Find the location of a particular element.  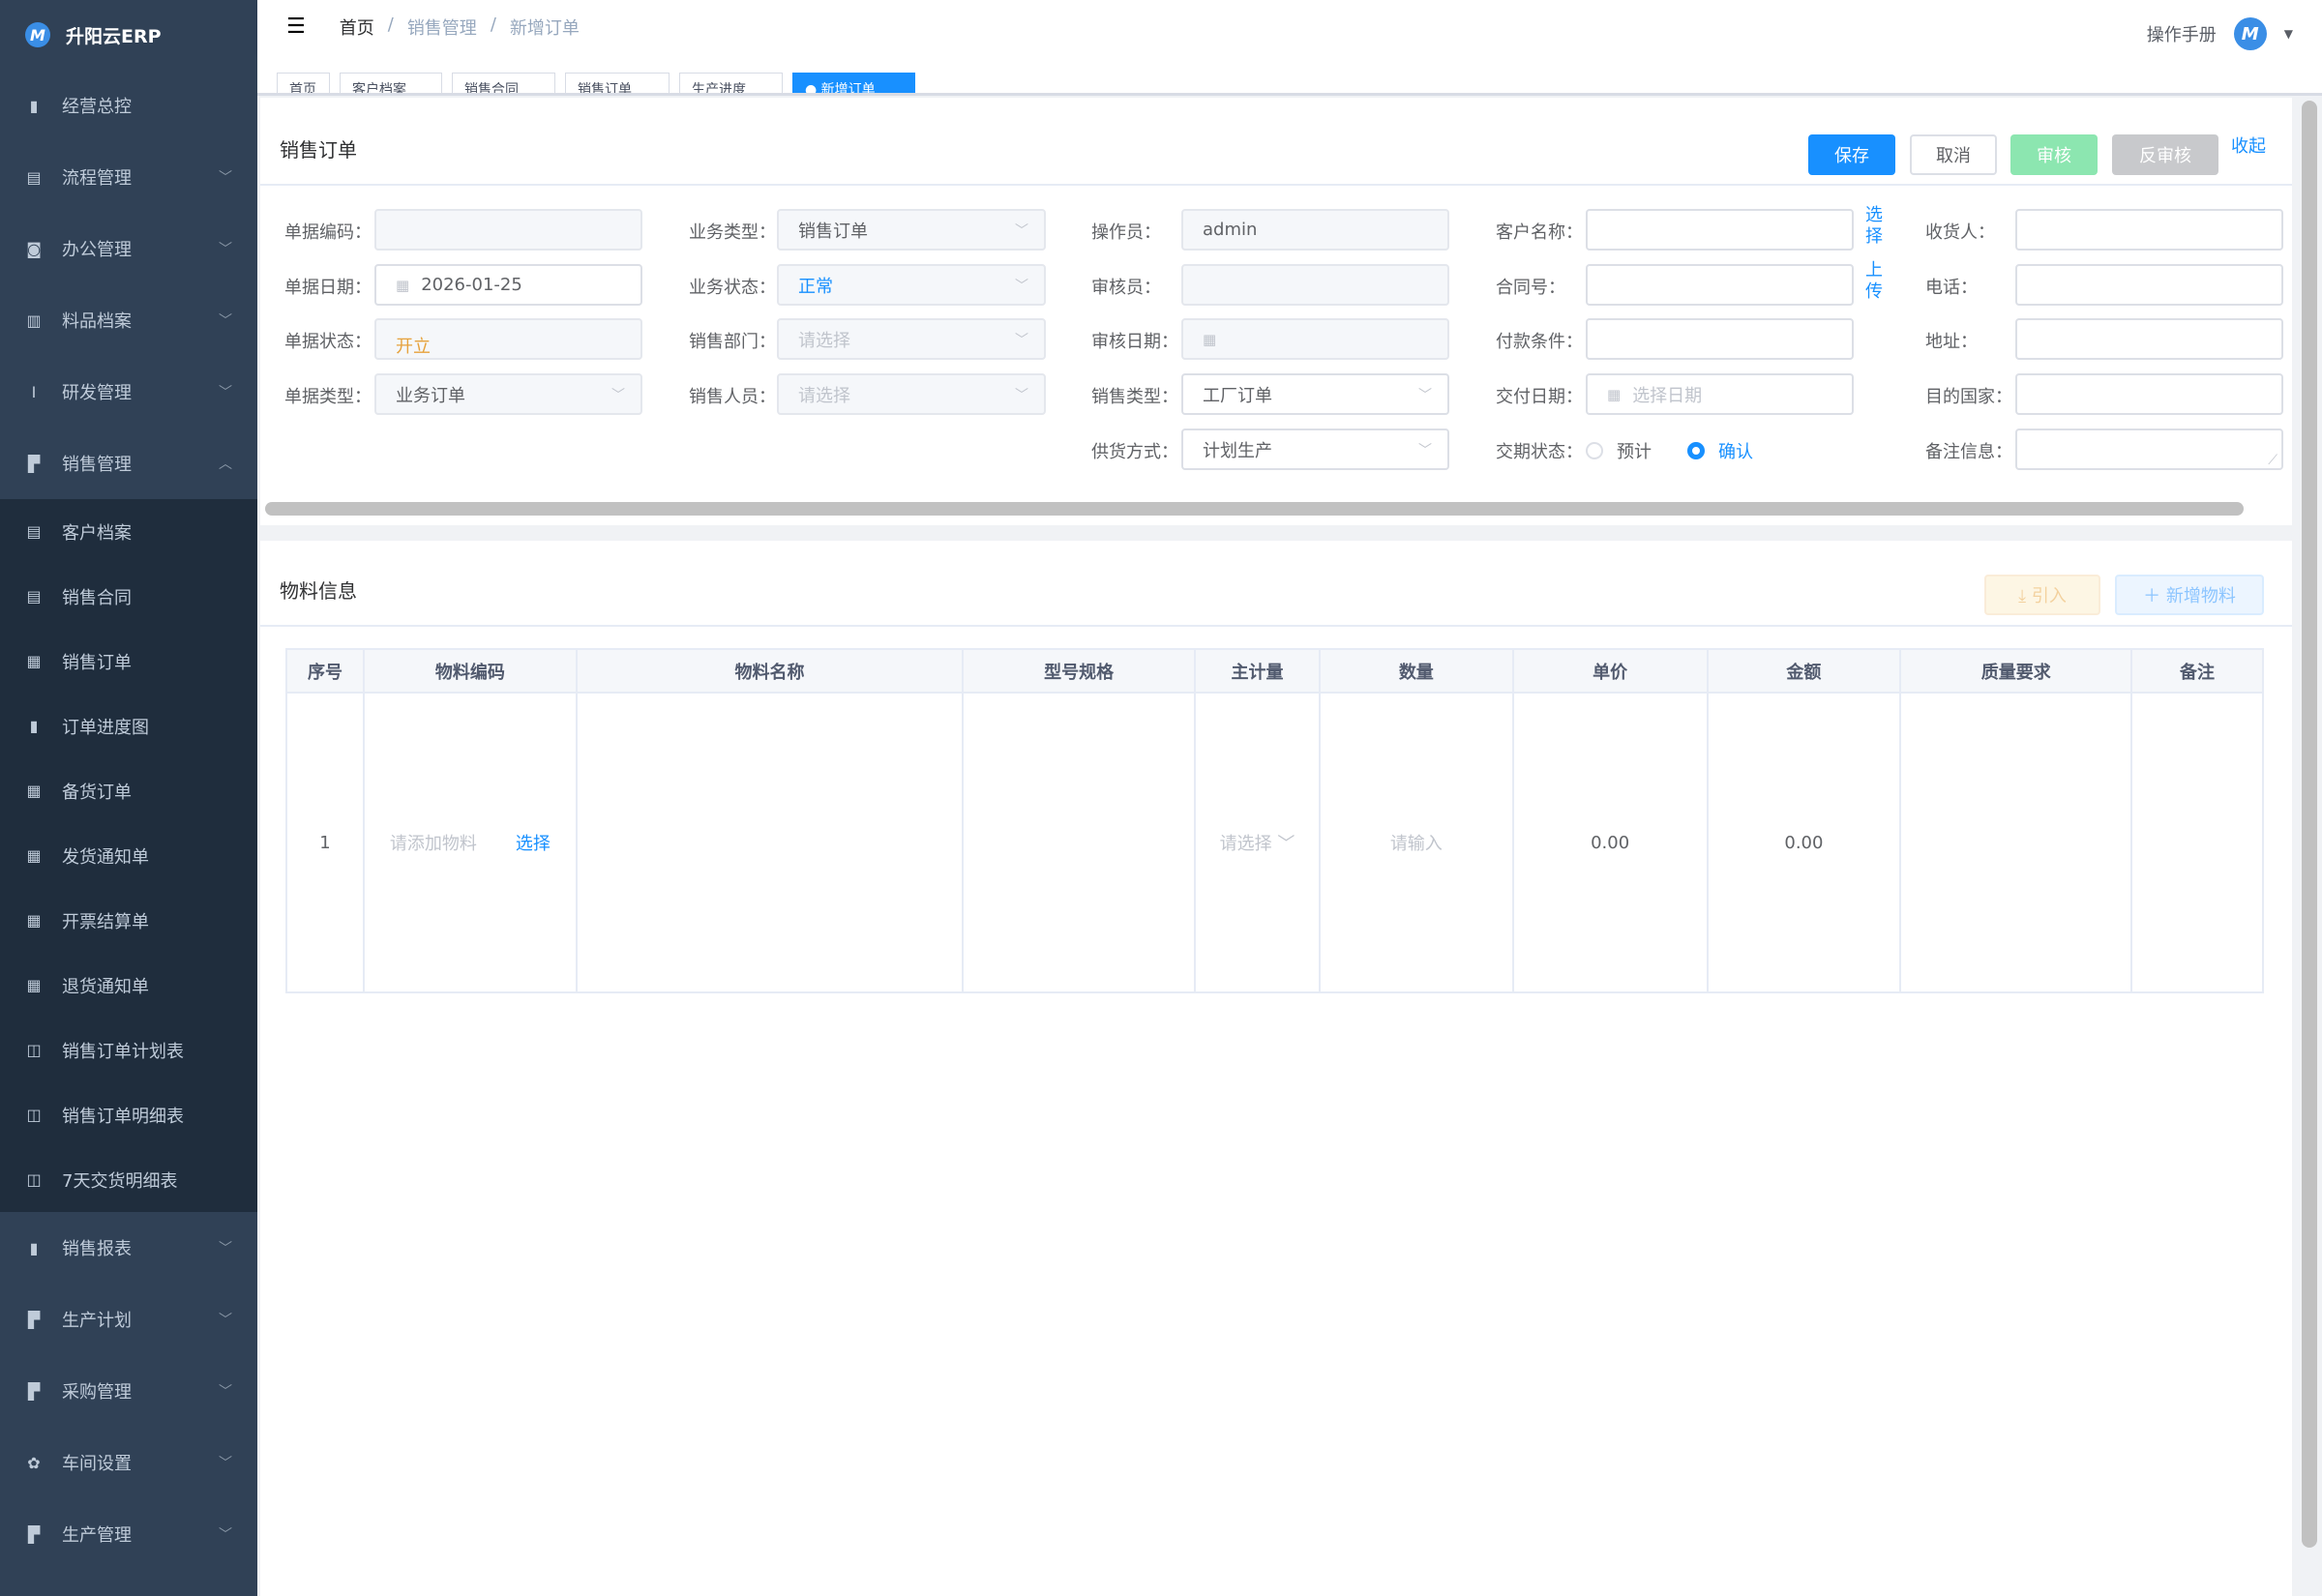

select-customer-link: 选择 is located at coordinates (1874, 226).